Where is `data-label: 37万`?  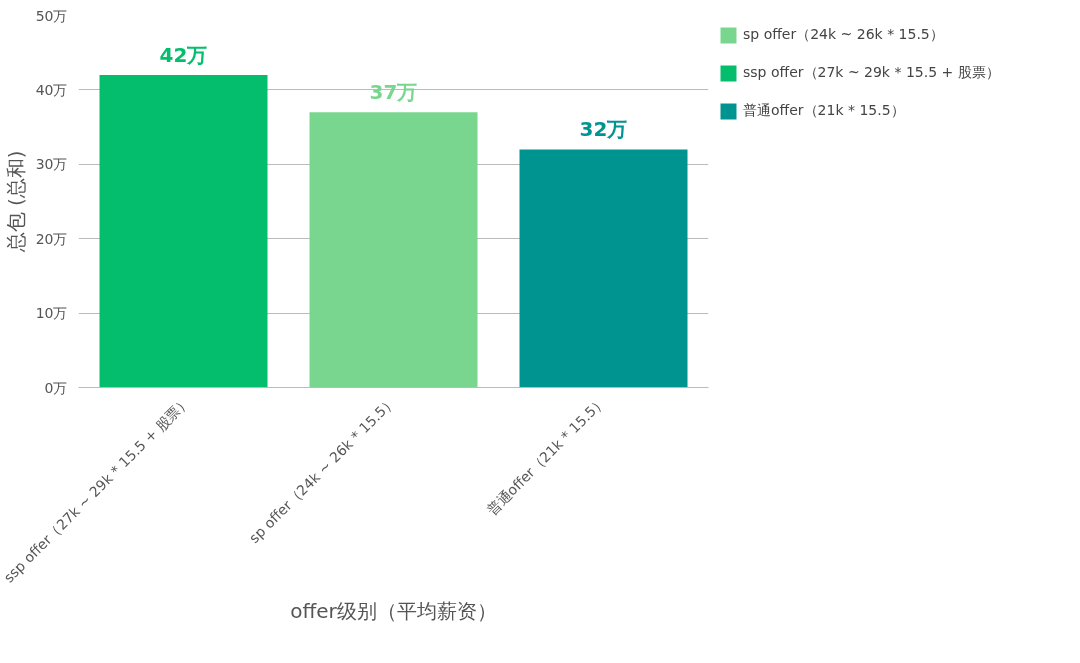
data-label: 37万 is located at coordinates (393, 92).